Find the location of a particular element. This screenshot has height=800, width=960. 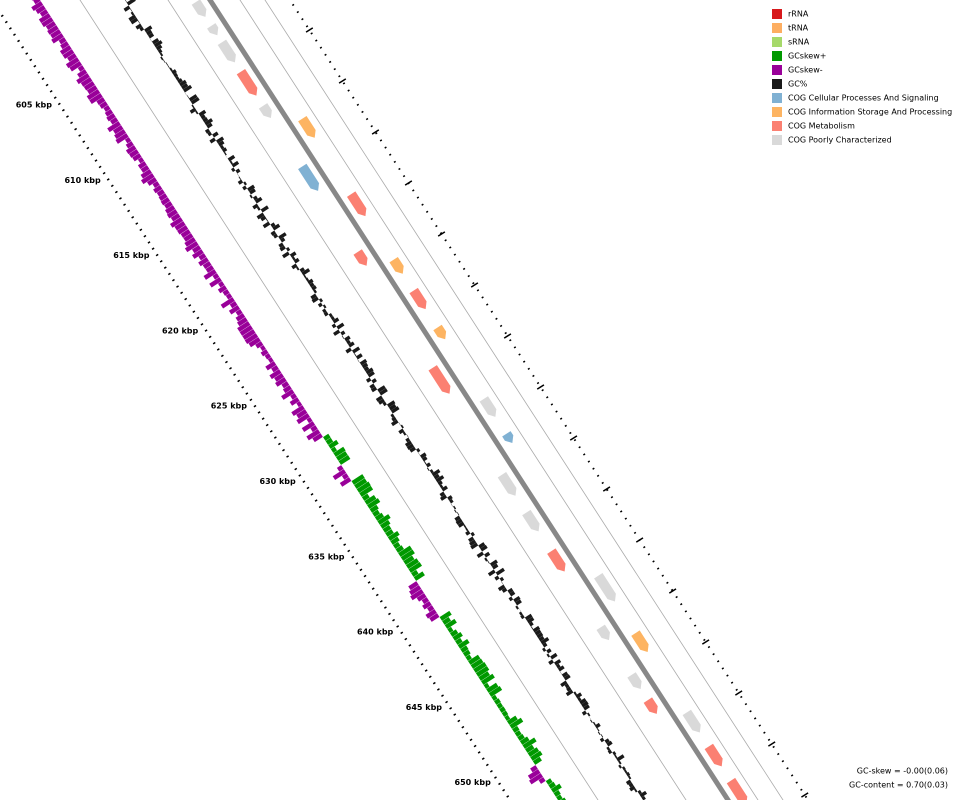

legend-label: tRNA is located at coordinates (798, 28).